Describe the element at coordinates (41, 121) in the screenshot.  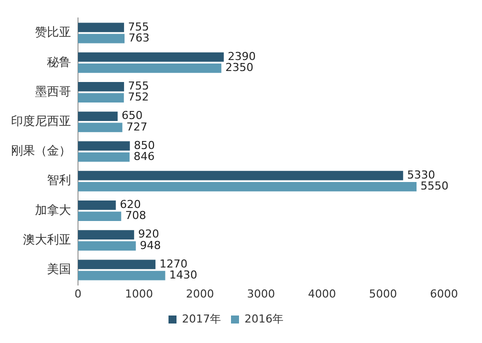
I see `y-tick-label: 印度尼西亚` at that location.